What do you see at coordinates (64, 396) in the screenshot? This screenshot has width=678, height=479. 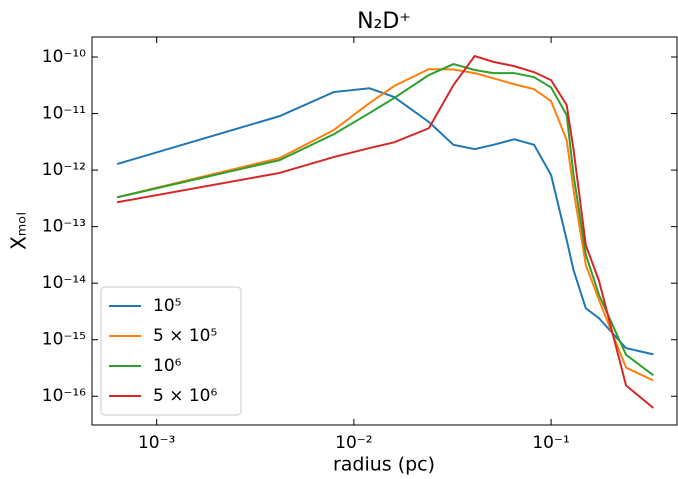 I see `y-tick-label: 10⁻¹⁶` at bounding box center [64, 396].